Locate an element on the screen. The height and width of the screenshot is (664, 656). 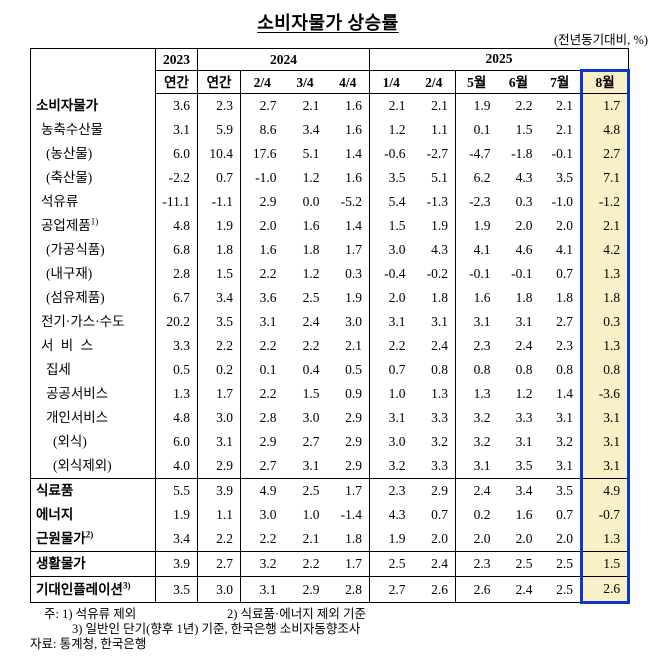
value-cell: 4.3 is located at coordinates (434, 250).